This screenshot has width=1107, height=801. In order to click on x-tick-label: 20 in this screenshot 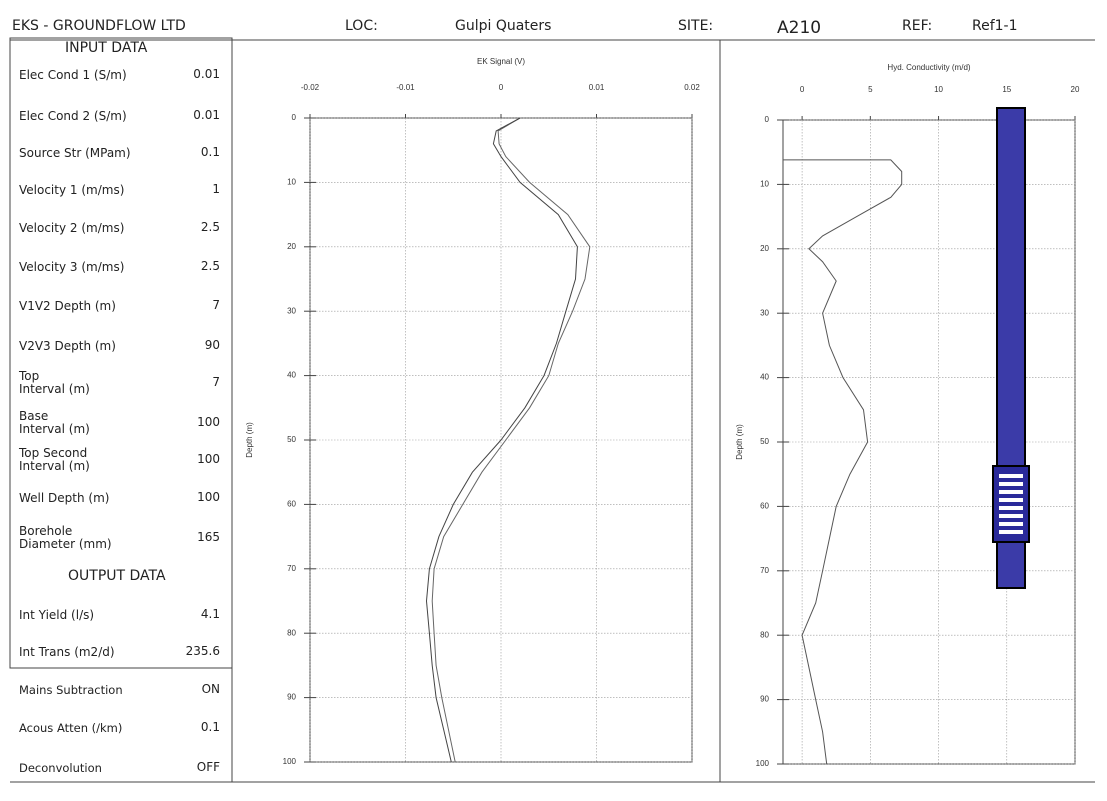, I will do `click(1075, 89)`.